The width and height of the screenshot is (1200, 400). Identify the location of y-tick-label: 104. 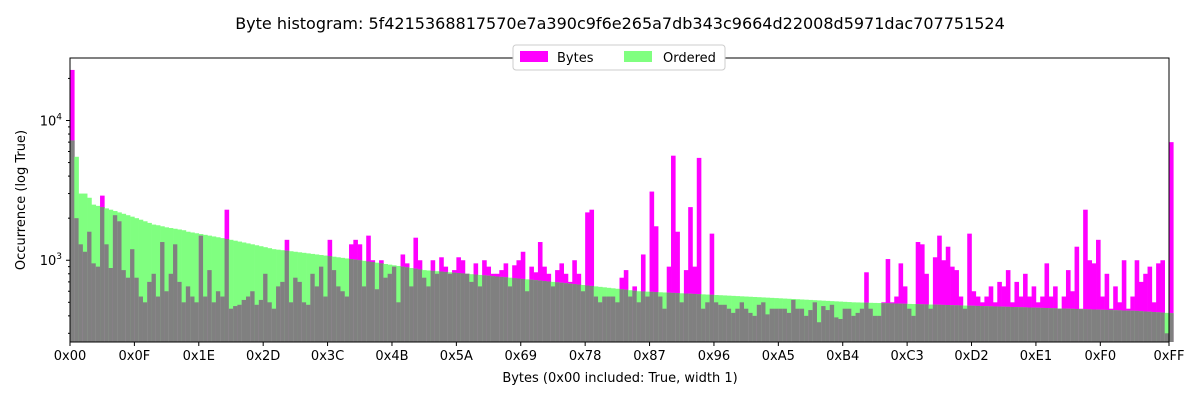
(51, 120).